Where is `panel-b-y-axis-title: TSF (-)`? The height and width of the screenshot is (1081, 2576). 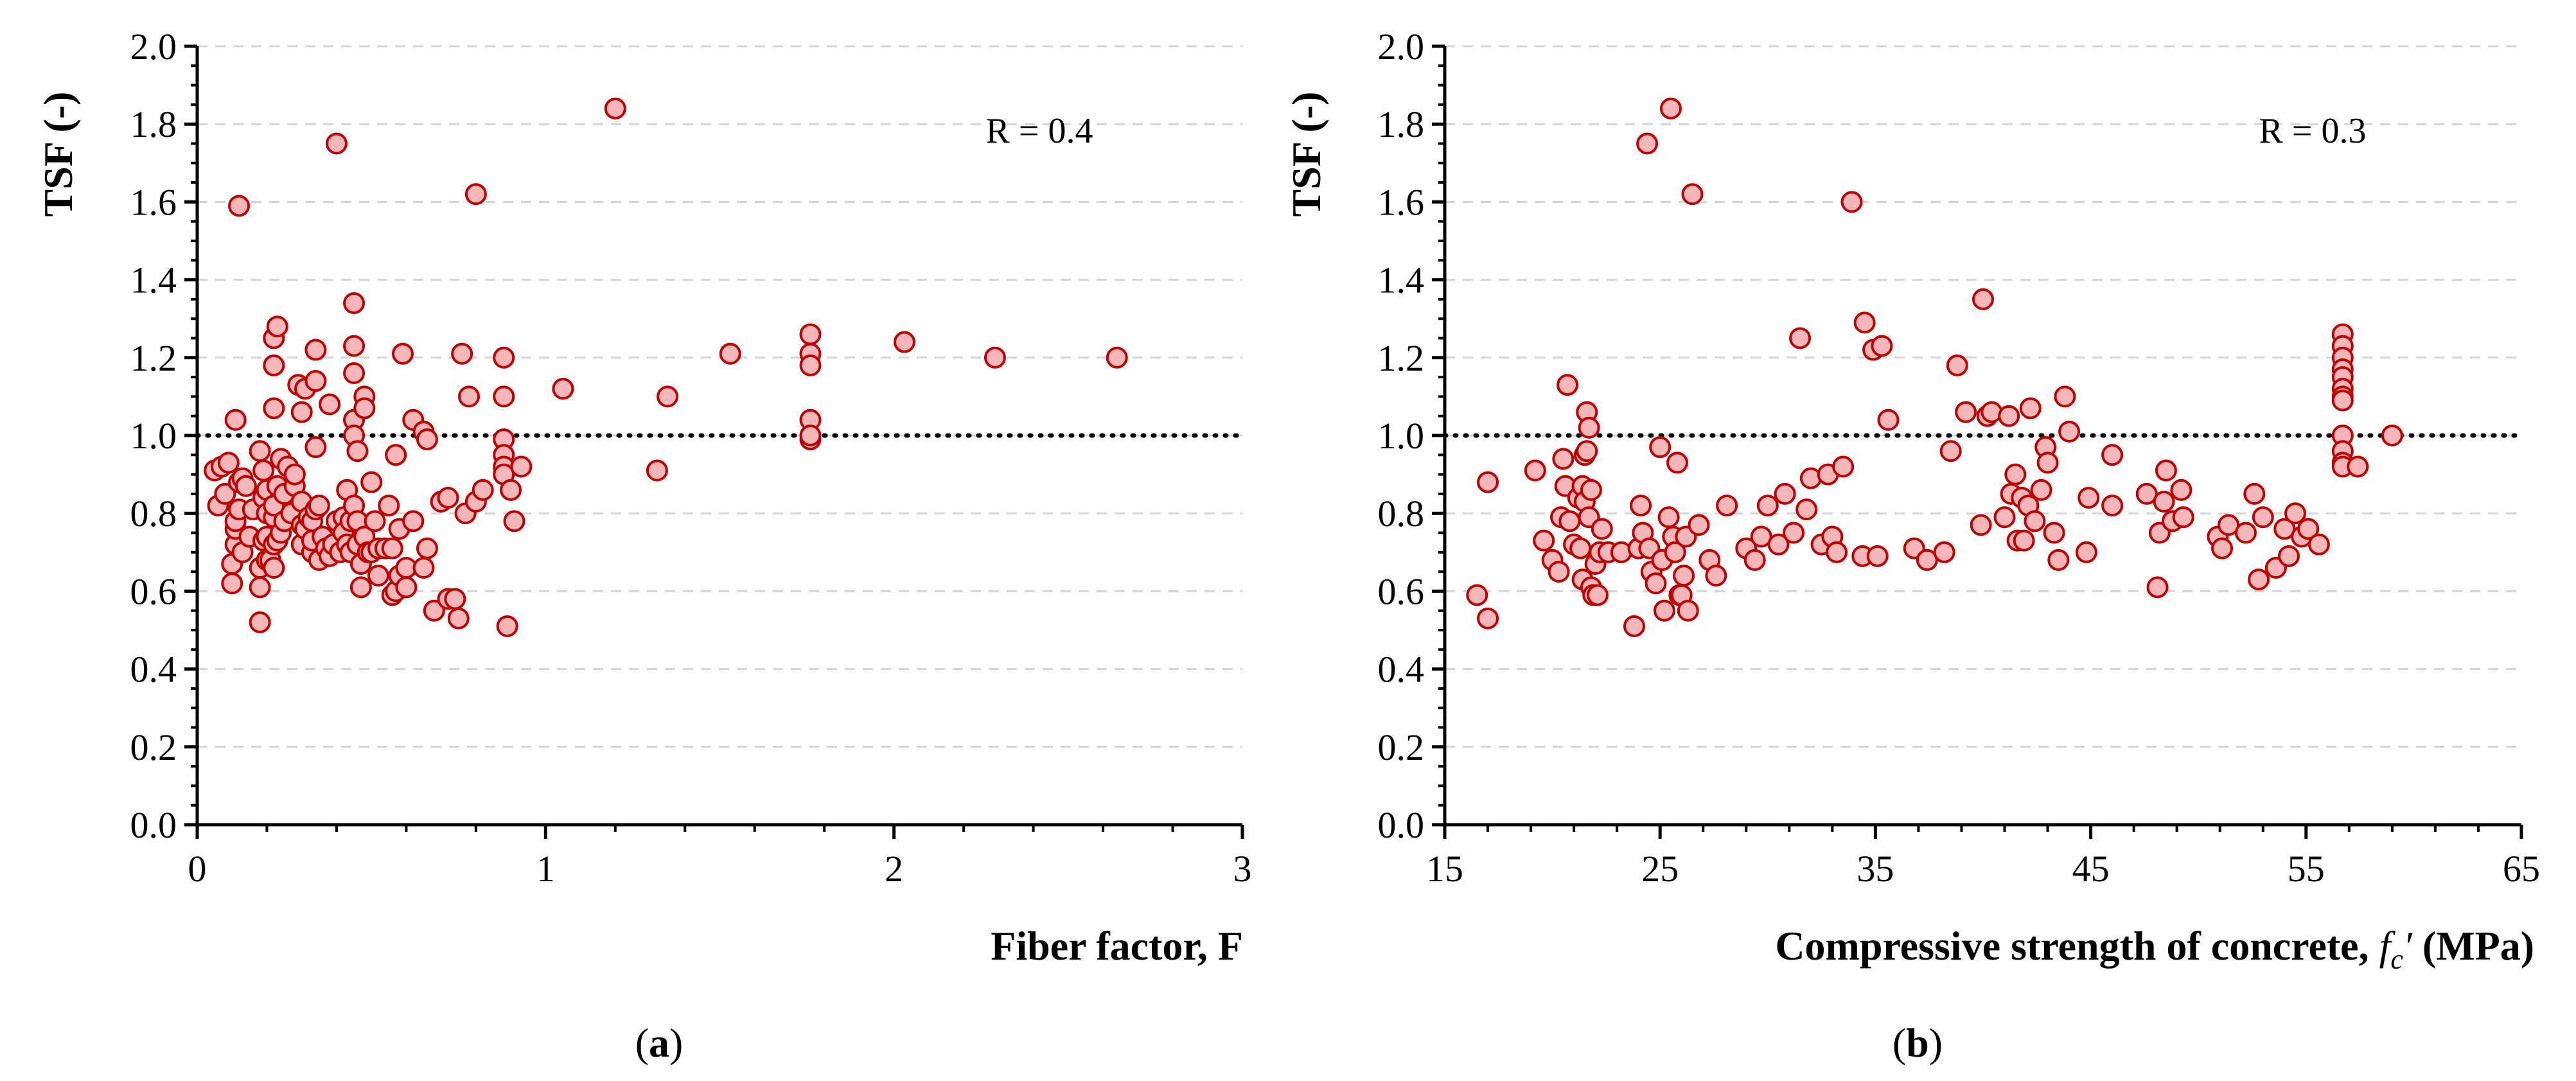
panel-b-y-axis-title: TSF (-) is located at coordinates (1306, 154).